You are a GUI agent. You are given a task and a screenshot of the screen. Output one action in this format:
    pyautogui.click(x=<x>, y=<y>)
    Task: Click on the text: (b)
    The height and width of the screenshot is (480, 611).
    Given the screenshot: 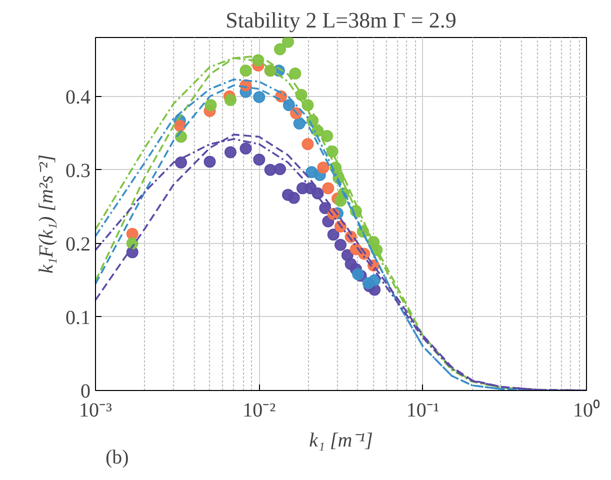 What is the action you would take?
    pyautogui.click(x=117, y=457)
    